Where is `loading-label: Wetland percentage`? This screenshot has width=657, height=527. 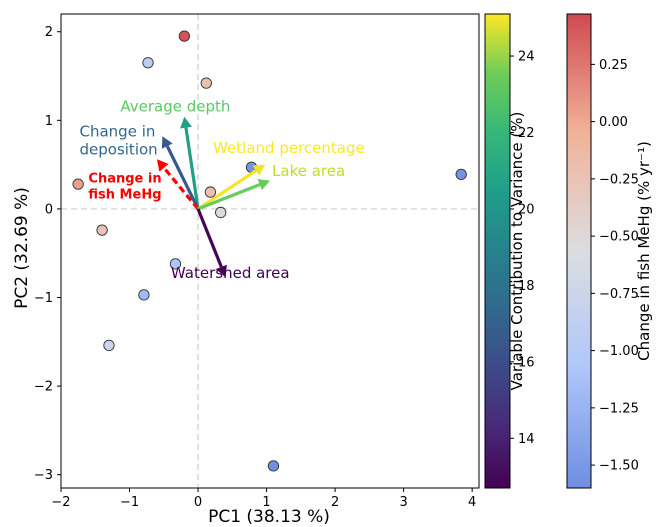 loading-label: Wetland percentage is located at coordinates (289, 148).